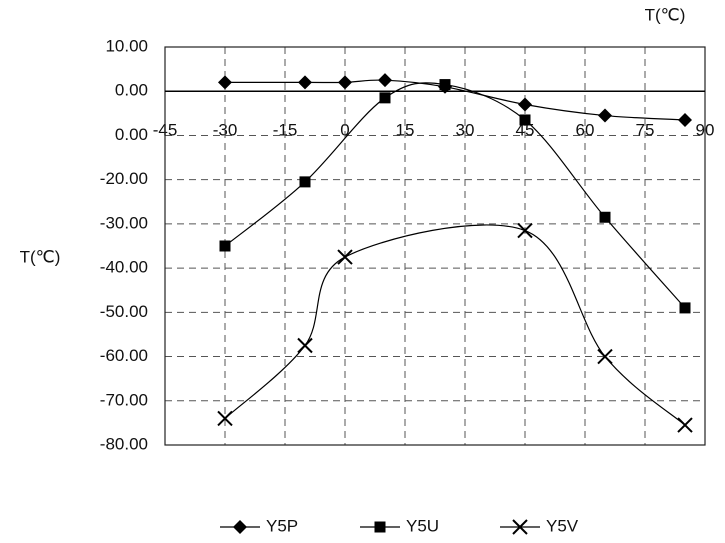 This screenshot has height=543, width=725. I want to click on y-tick-label: -20.00, so click(124, 178).